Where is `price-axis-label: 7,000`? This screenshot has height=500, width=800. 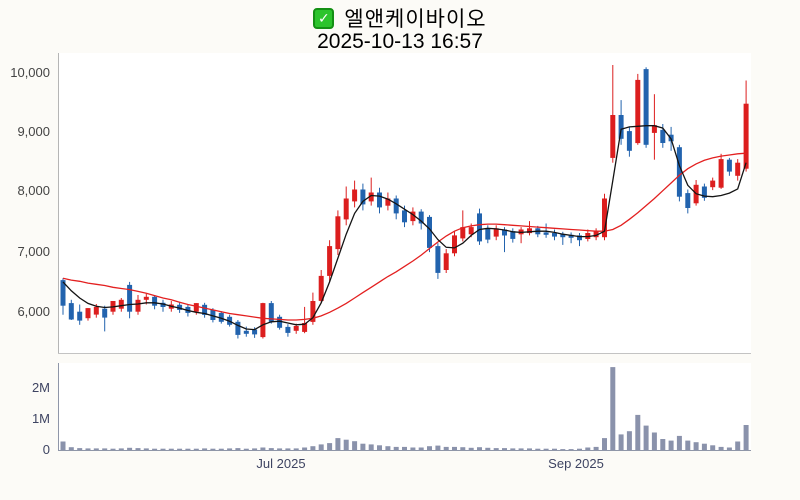 price-axis-label: 7,000 is located at coordinates (33, 251).